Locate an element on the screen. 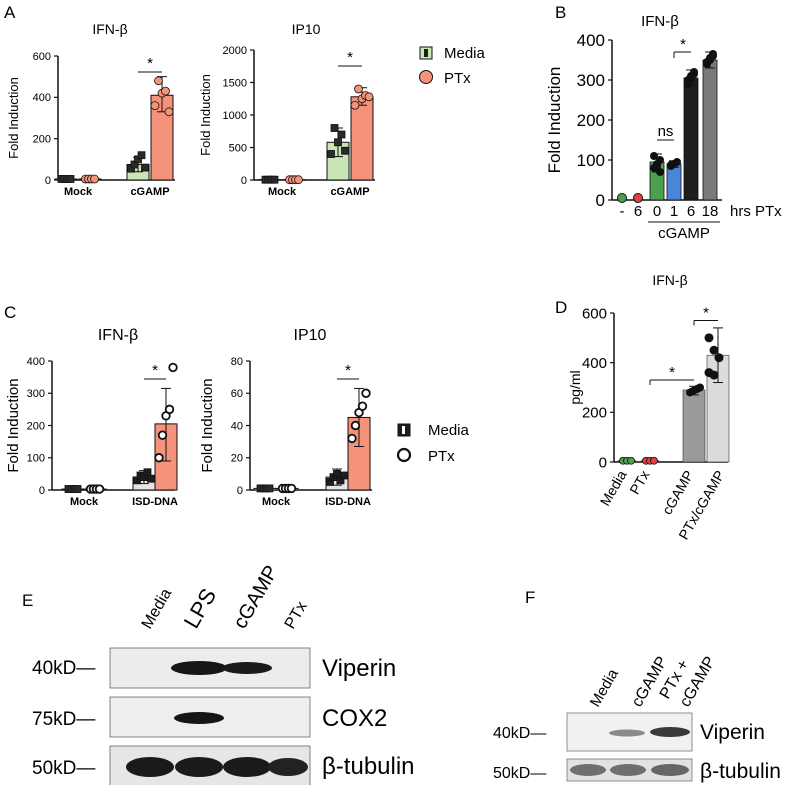 This screenshot has width=799, height=785. y-tick-label: 60 is located at coordinates (237, 394).